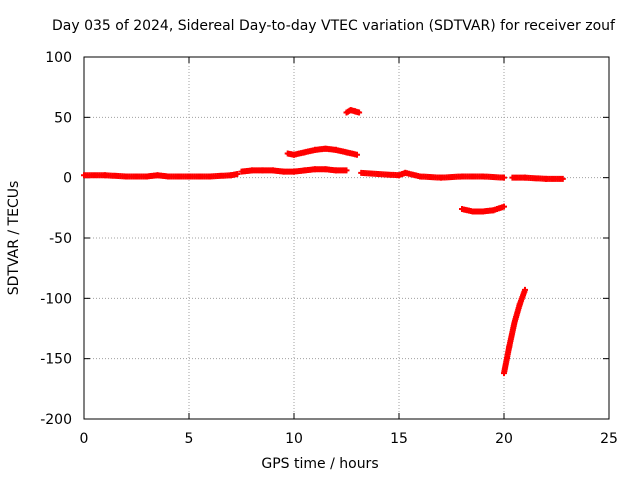  What do you see at coordinates (60, 239) in the screenshot?
I see `y-tick-label: -50` at bounding box center [60, 239].